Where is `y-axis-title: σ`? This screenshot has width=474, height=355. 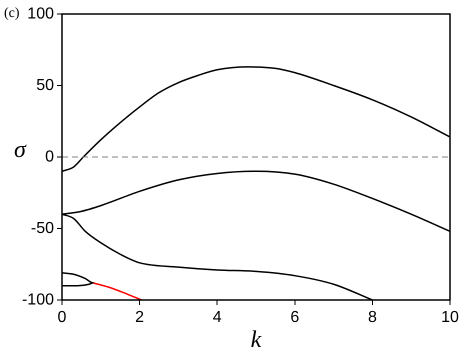
y-axis-title: σ is located at coordinates (20, 150).